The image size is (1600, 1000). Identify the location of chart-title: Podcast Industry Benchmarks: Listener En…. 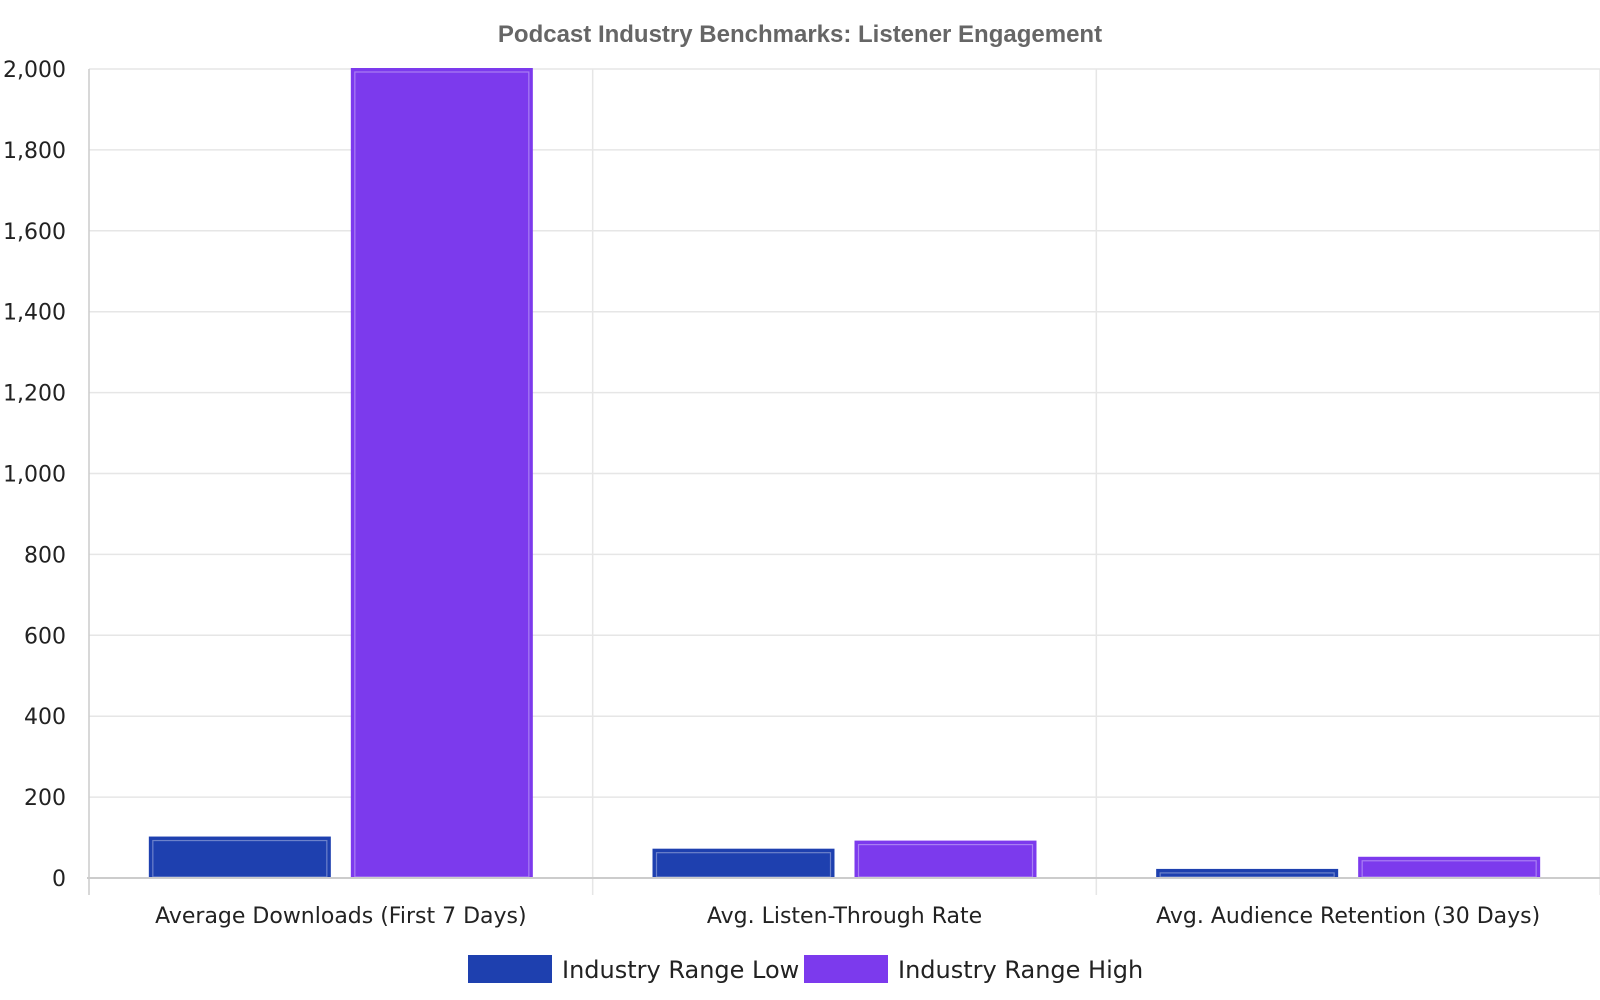
(800, 34).